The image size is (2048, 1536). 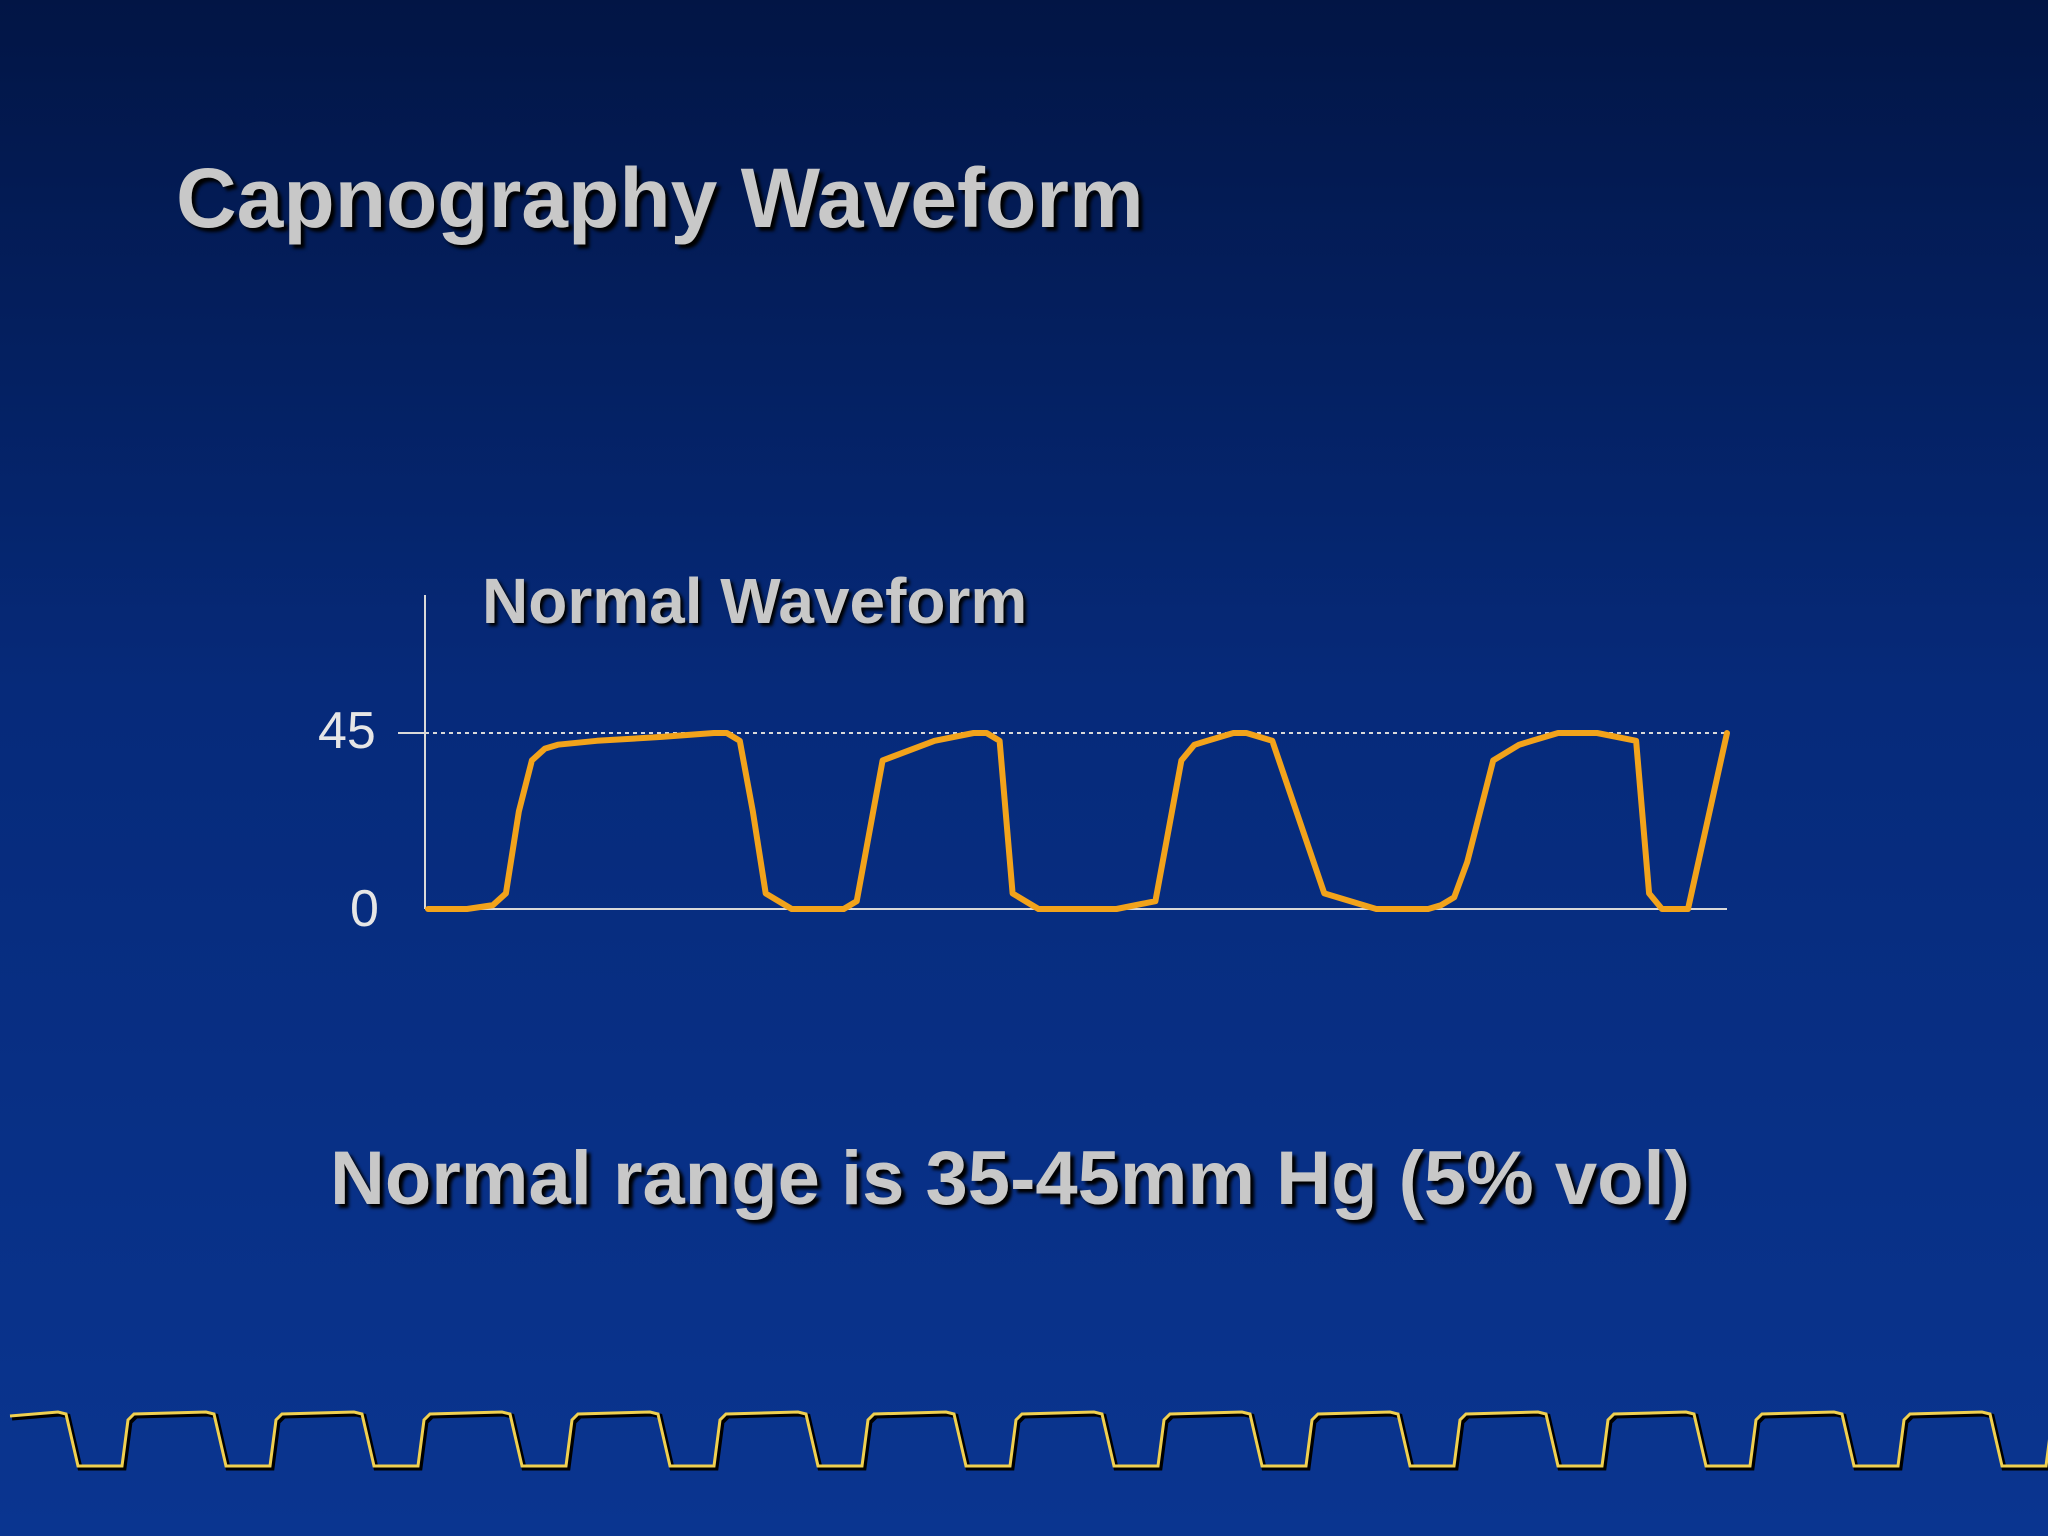 What do you see at coordinates (364, 909) in the screenshot?
I see `y-tick-label-0: 0` at bounding box center [364, 909].